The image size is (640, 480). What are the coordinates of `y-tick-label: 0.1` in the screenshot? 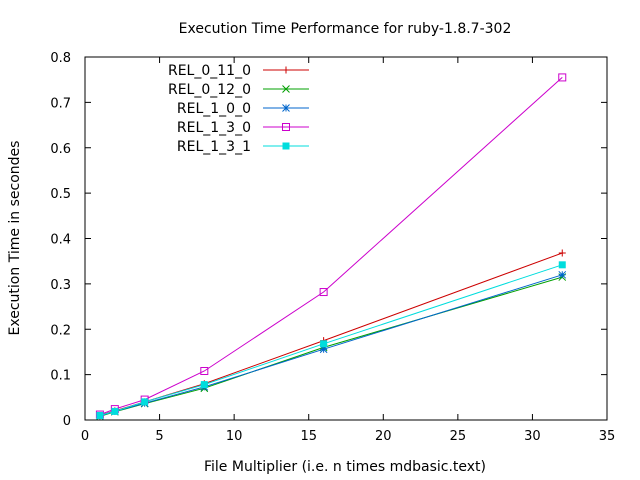 It's located at (60, 376).